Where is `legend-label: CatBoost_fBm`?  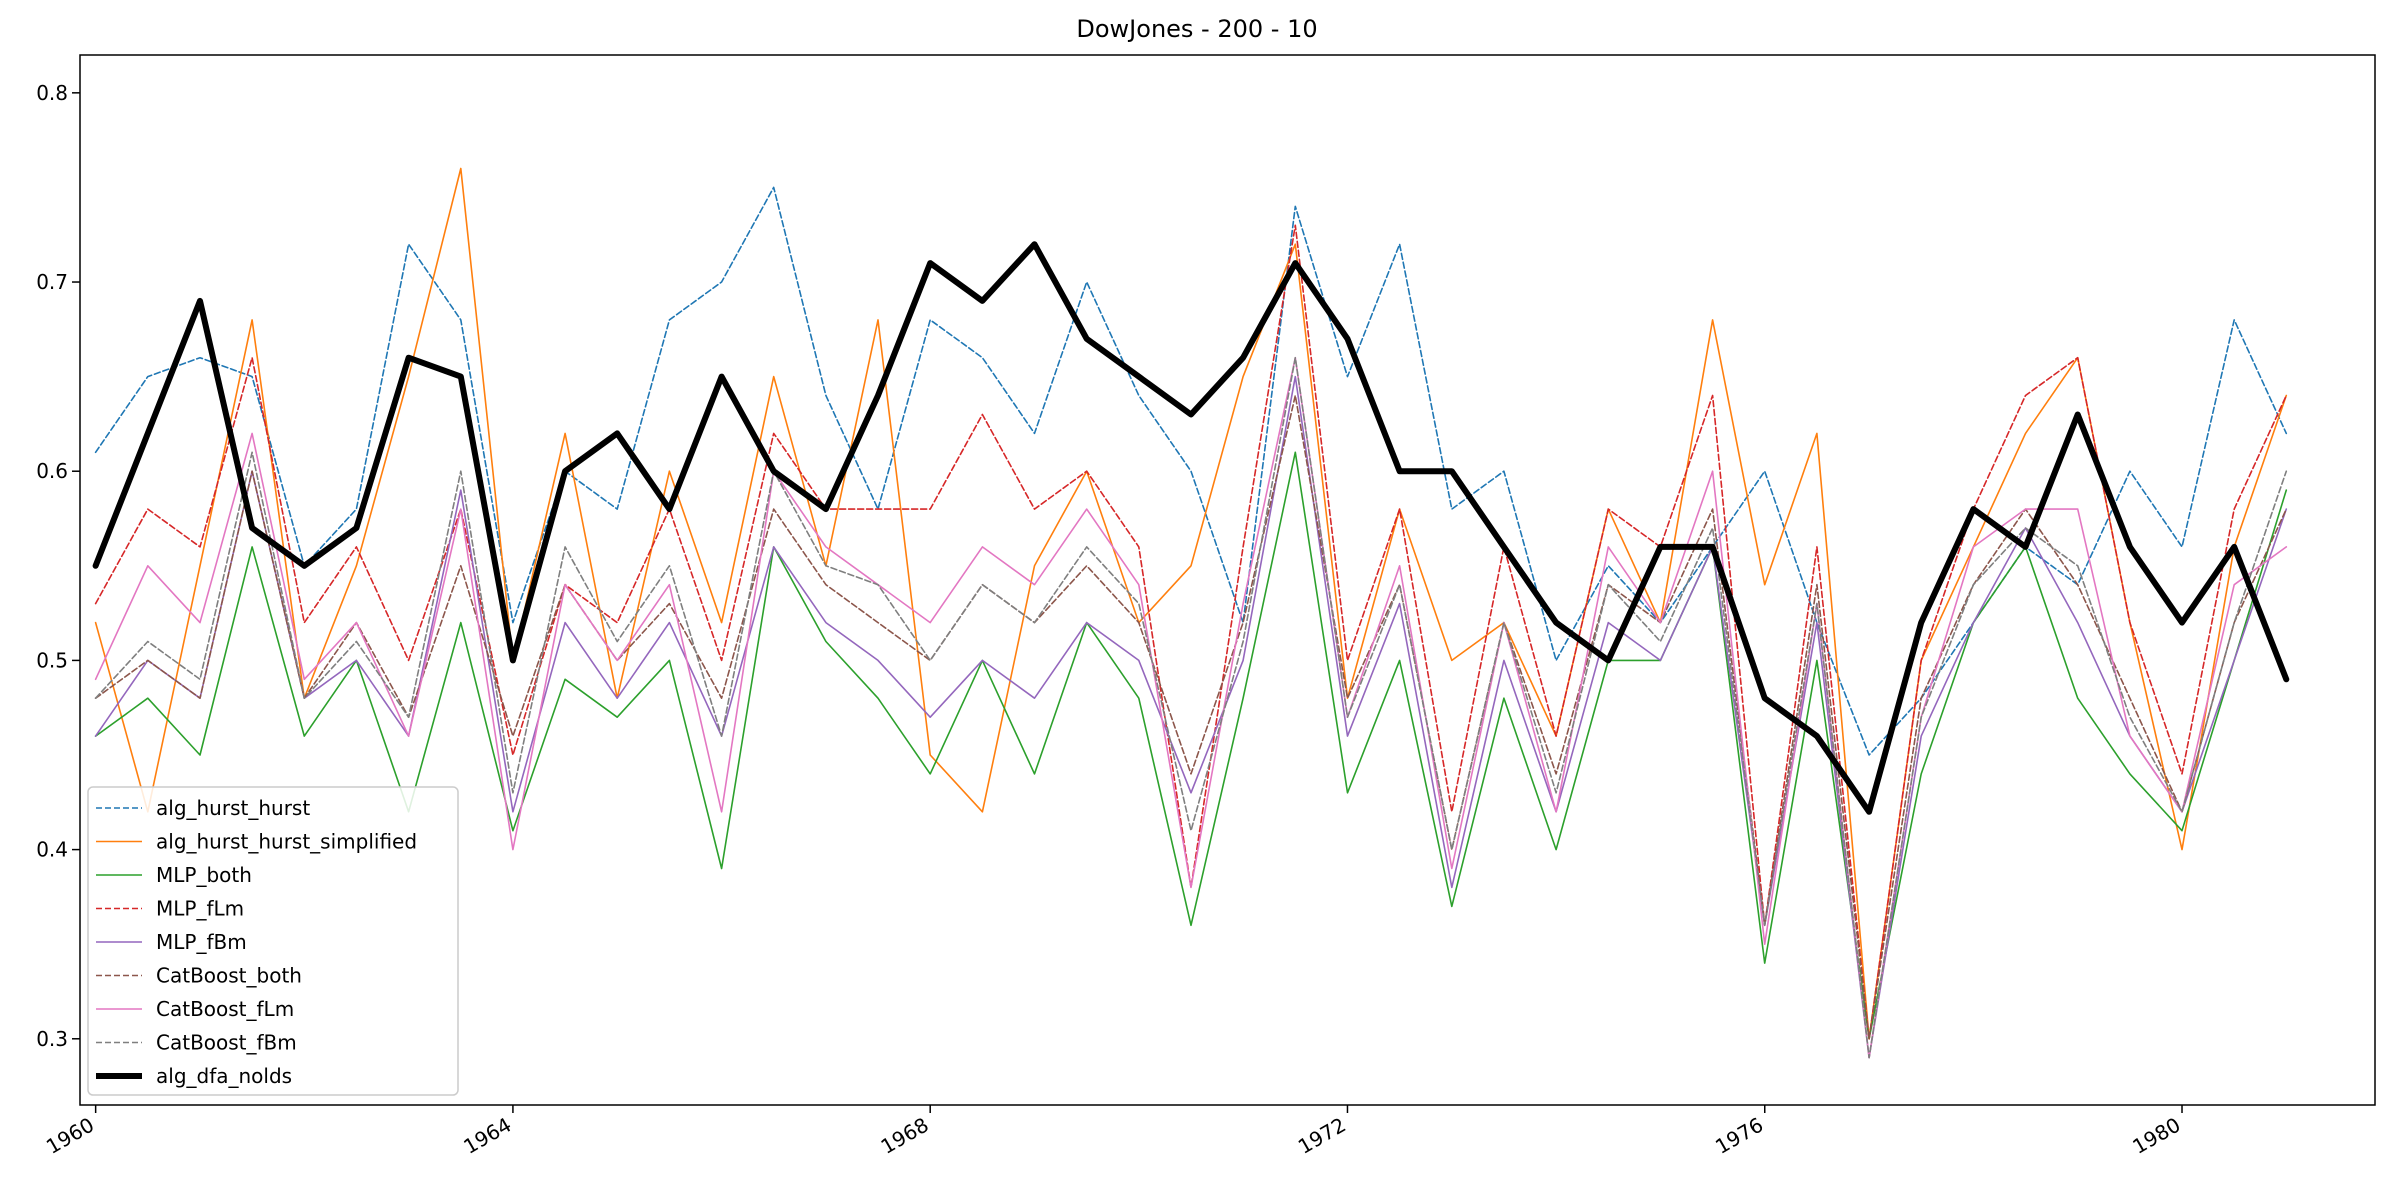
legend-label: CatBoost_fBm is located at coordinates (226, 1043).